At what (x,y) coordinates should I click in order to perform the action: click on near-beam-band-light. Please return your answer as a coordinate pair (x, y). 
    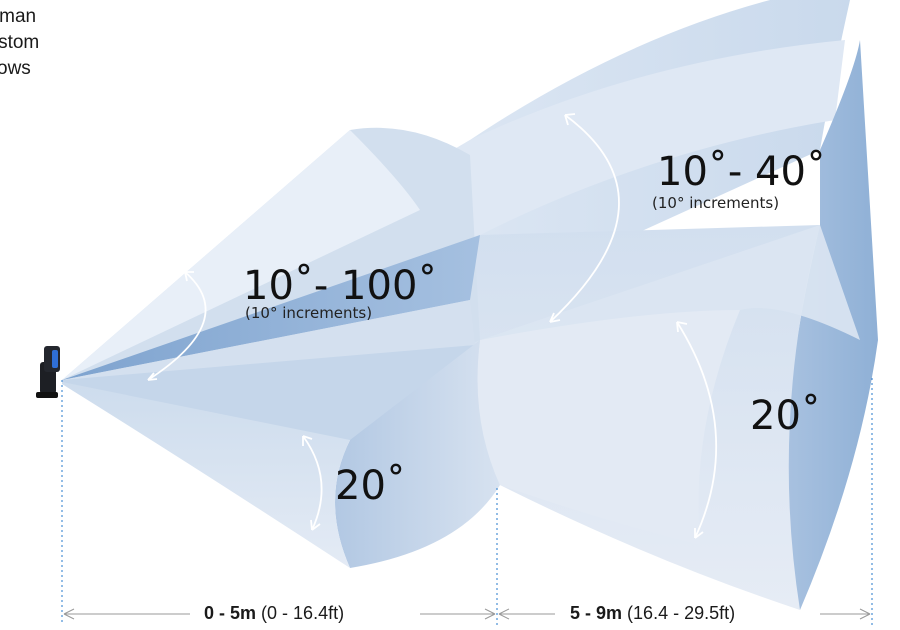
    Looking at the image, I should click on (268, 340).